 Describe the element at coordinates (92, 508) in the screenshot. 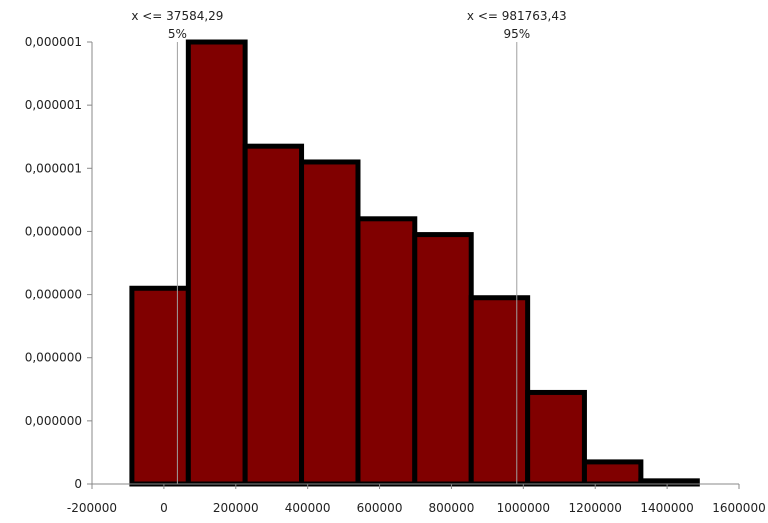

I see `x-tick-label: -200000` at that location.